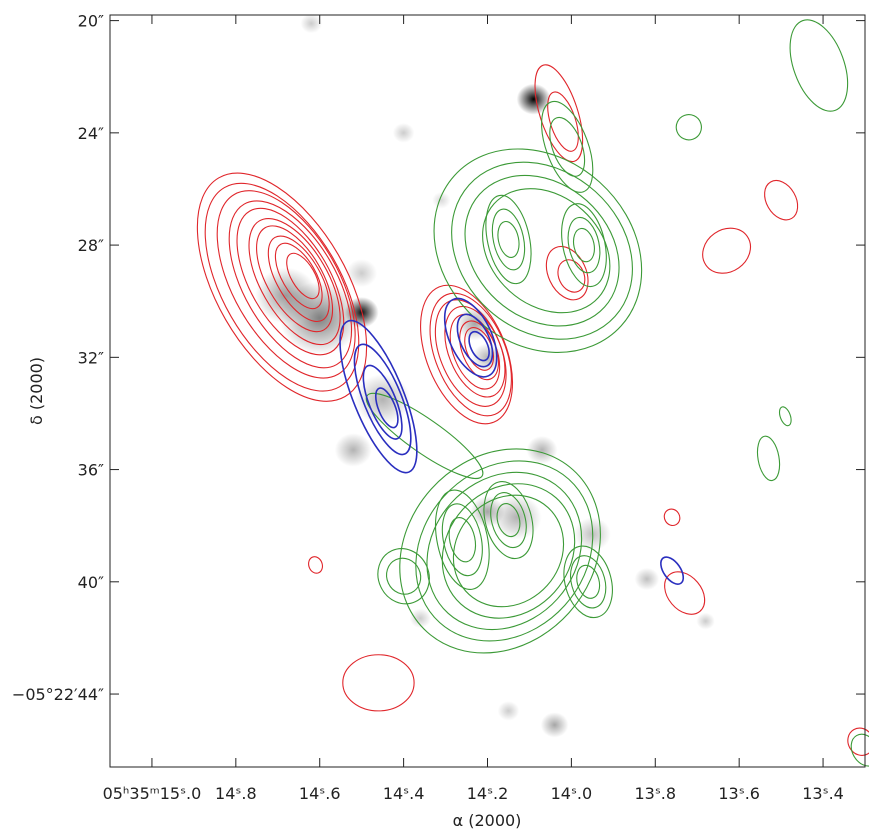 The height and width of the screenshot is (833, 869). What do you see at coordinates (91, 21) in the screenshot?
I see `y-tick-label: 20″` at bounding box center [91, 21].